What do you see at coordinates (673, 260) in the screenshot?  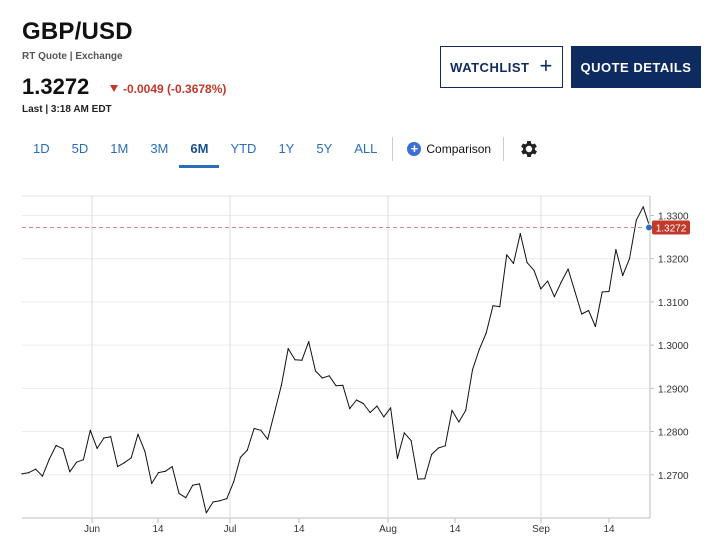 I see `y-tick-label: 1.3200` at bounding box center [673, 260].